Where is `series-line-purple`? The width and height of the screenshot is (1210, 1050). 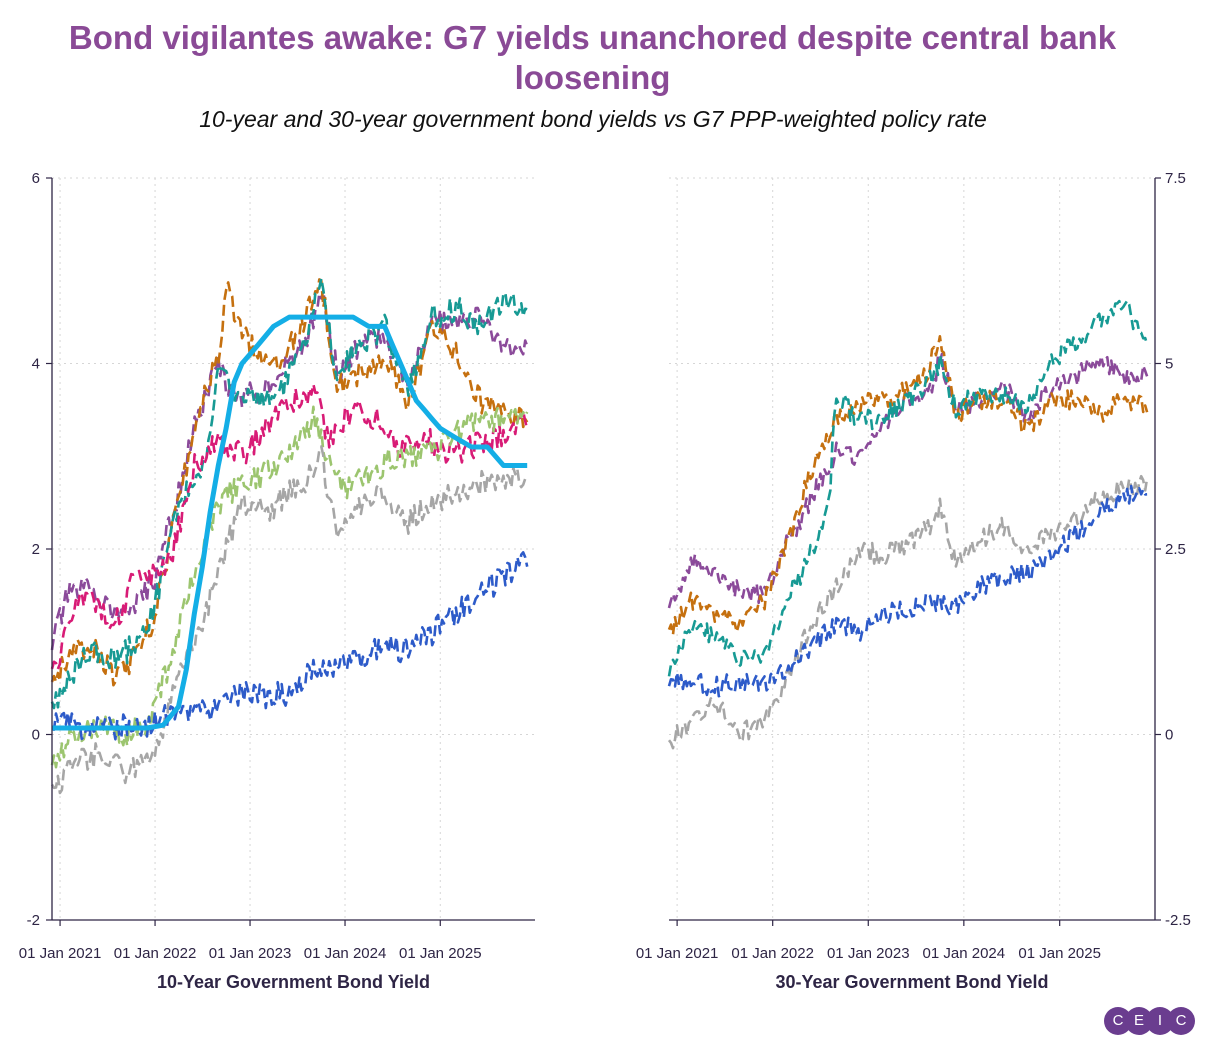
series-line-purple is located at coordinates (289, 470).